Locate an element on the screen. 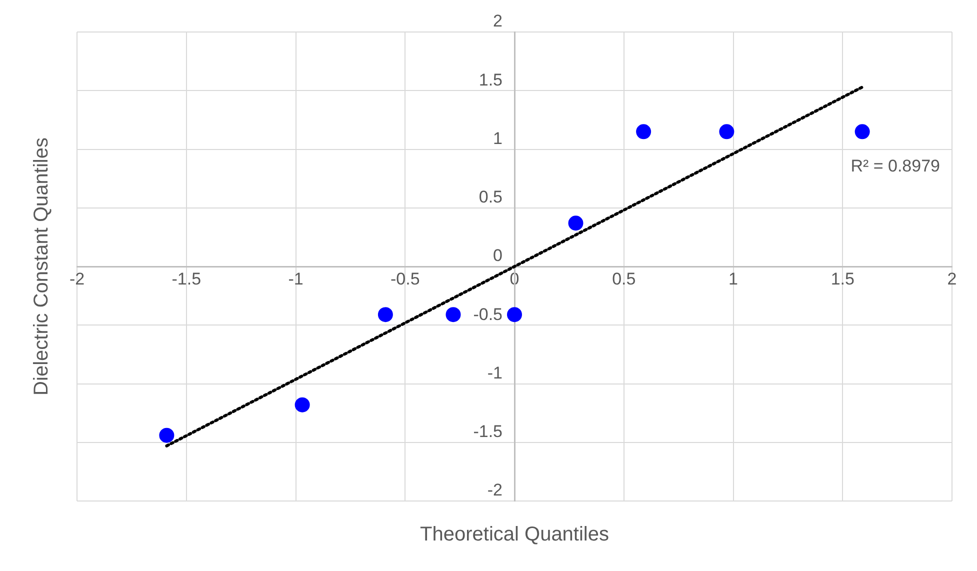  y-tick-label: -0.5 is located at coordinates (487, 314).